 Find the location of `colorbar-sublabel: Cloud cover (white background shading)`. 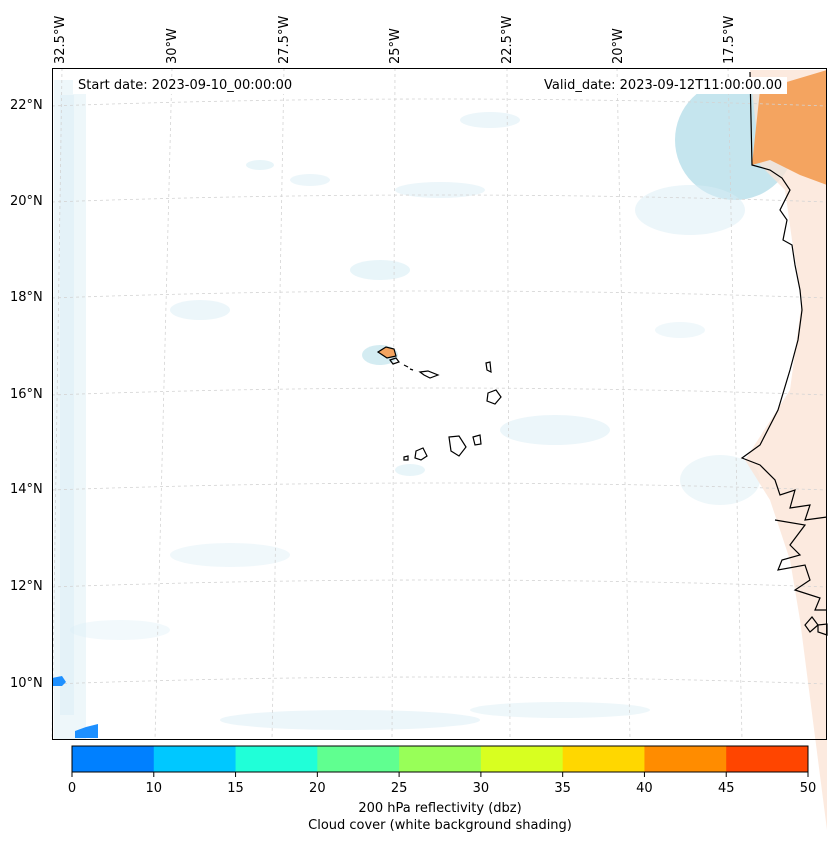

colorbar-sublabel: Cloud cover (white background shading) is located at coordinates (440, 825).